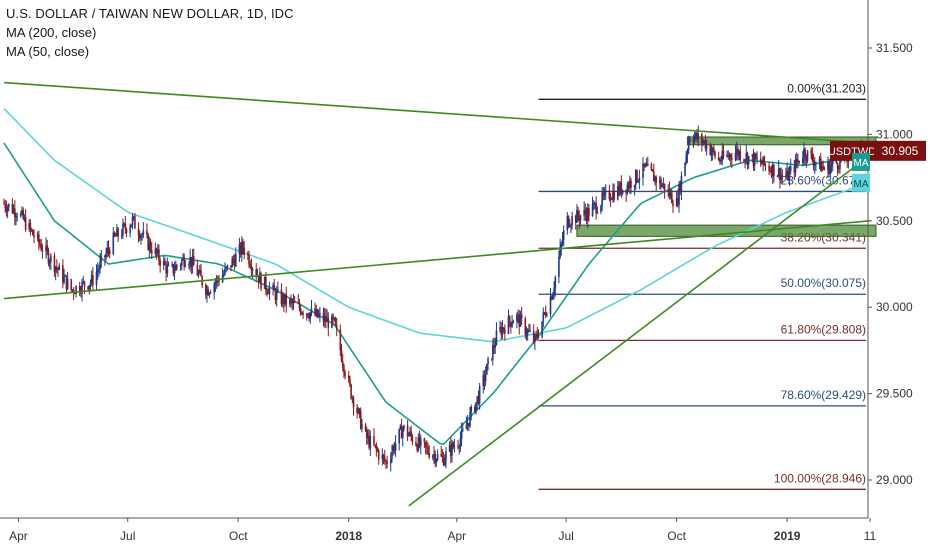  Describe the element at coordinates (787, 536) in the screenshot. I see `x-tick-label: 2019` at that location.